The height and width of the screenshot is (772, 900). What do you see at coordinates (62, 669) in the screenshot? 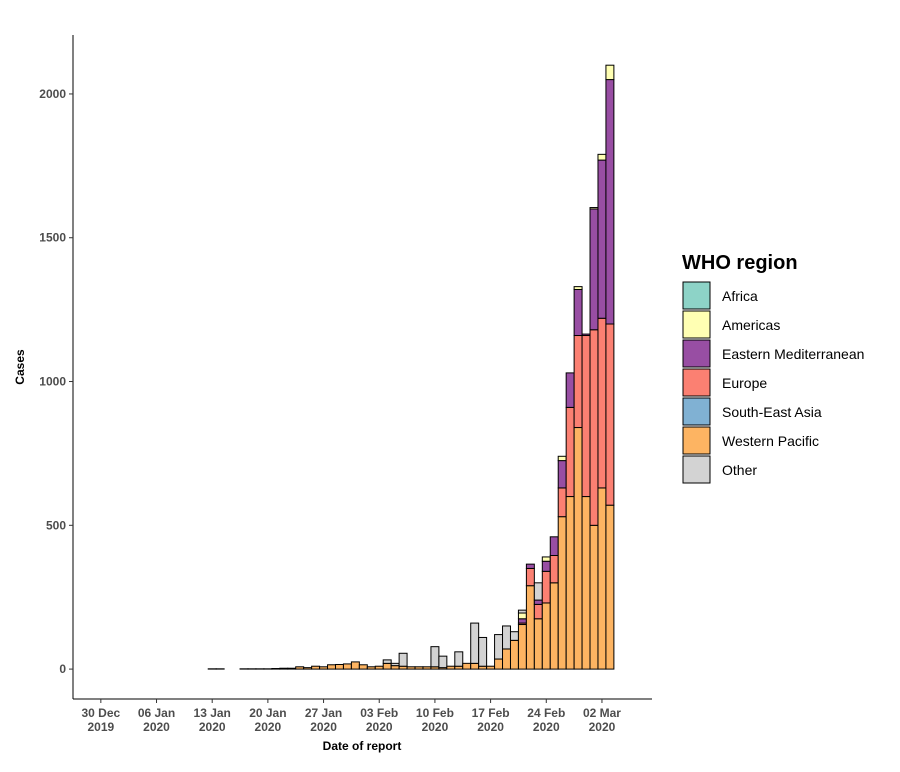
I see `y-tick-label: 0` at bounding box center [62, 669].